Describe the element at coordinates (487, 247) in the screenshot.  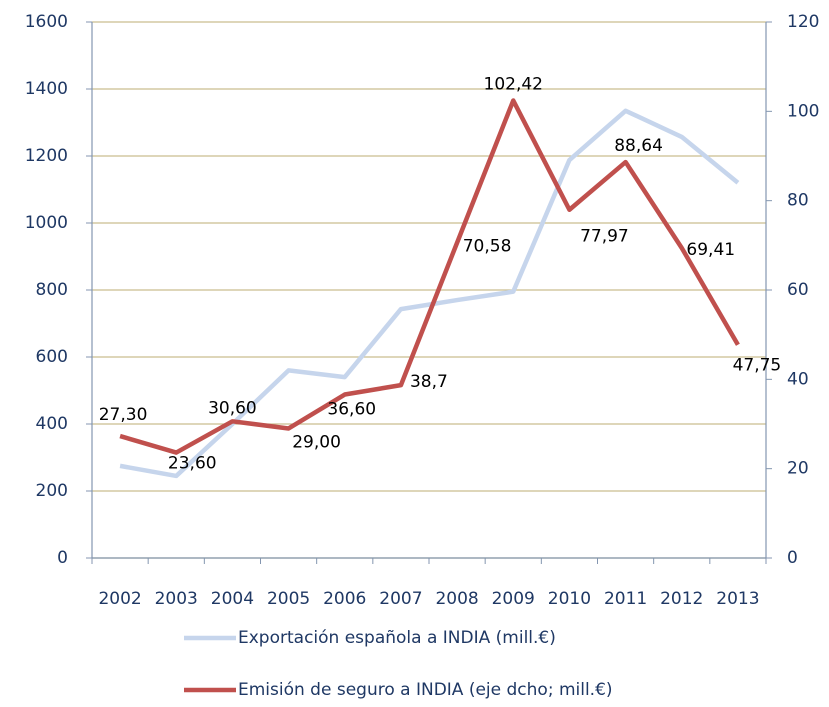
I see `data-label: 70,58` at that location.